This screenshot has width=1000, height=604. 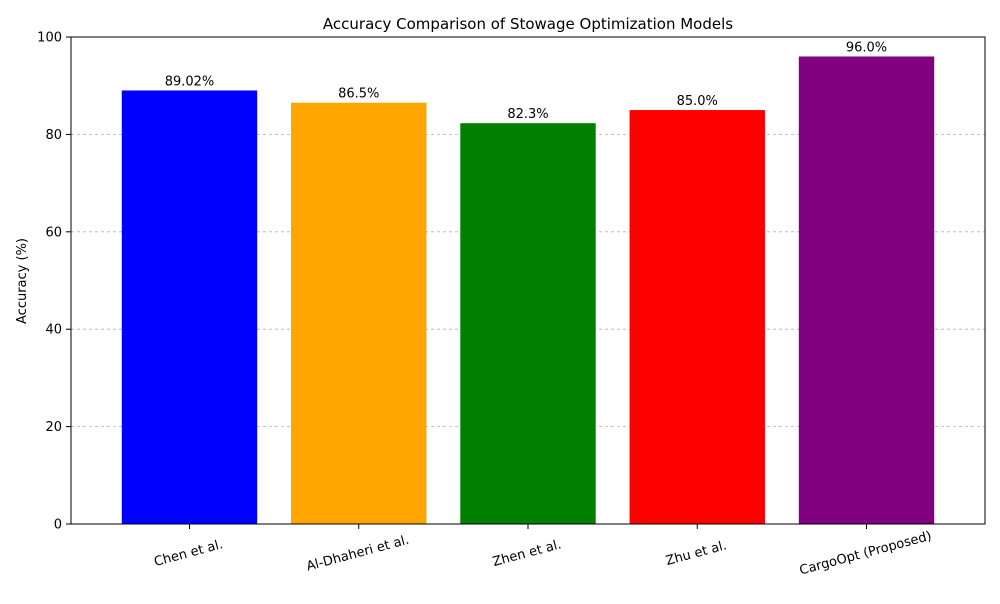 I want to click on x-tick-label: Al-Dhaheri et al., so click(x=358, y=554).